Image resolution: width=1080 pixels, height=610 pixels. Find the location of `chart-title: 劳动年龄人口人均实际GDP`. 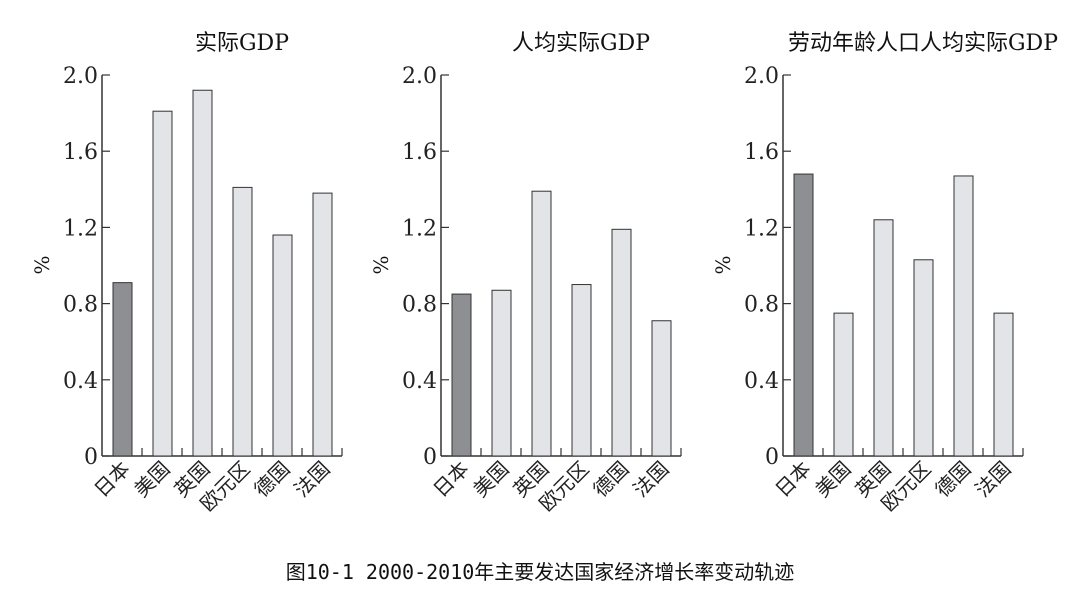

chart-title: 劳动年龄人口人均实际GDP is located at coordinates (923, 43).